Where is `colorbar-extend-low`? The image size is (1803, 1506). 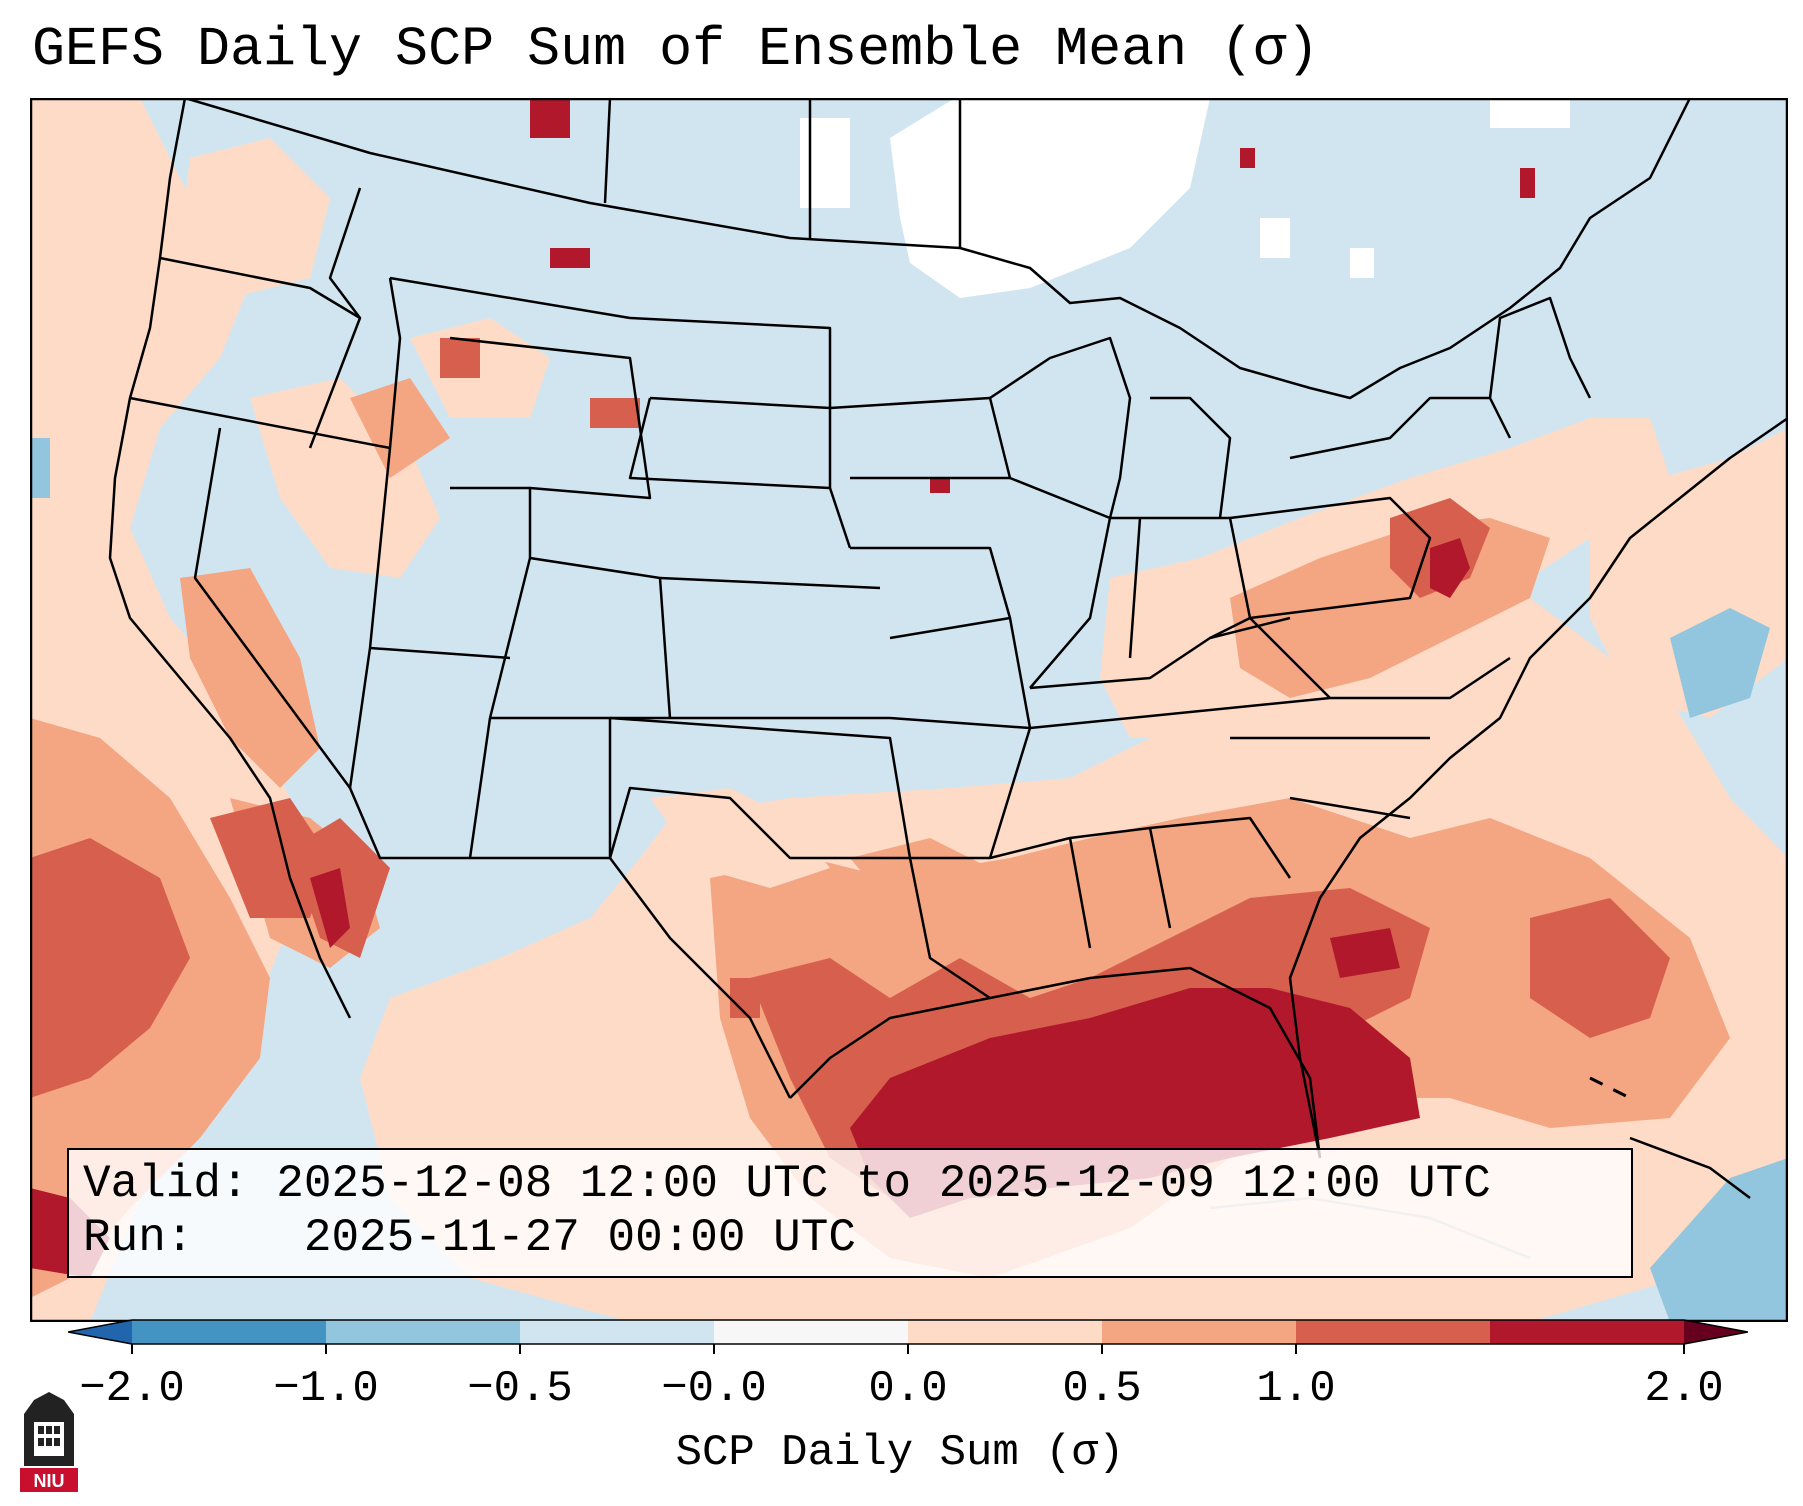 colorbar-extend-low is located at coordinates (100, 1332).